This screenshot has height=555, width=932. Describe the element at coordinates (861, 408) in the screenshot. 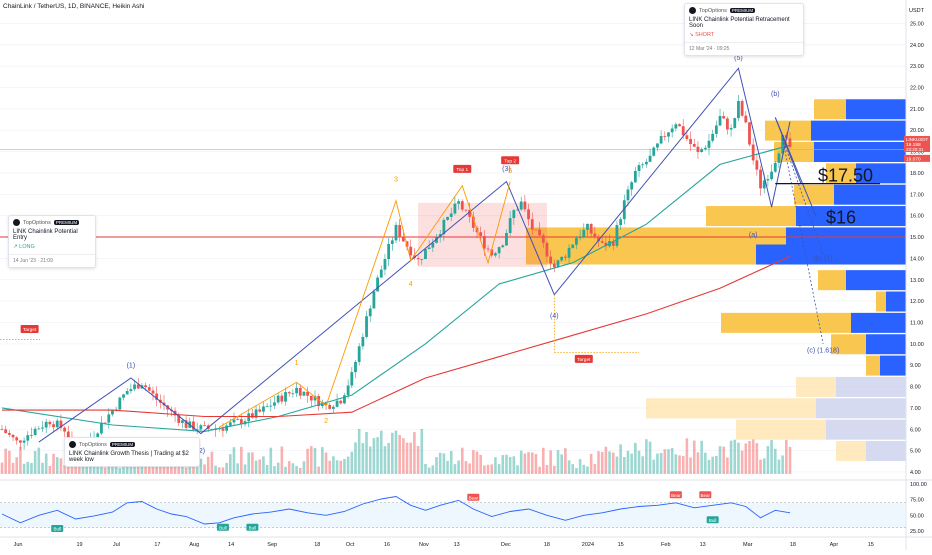

I see `vp-bar-blue-faded` at that location.